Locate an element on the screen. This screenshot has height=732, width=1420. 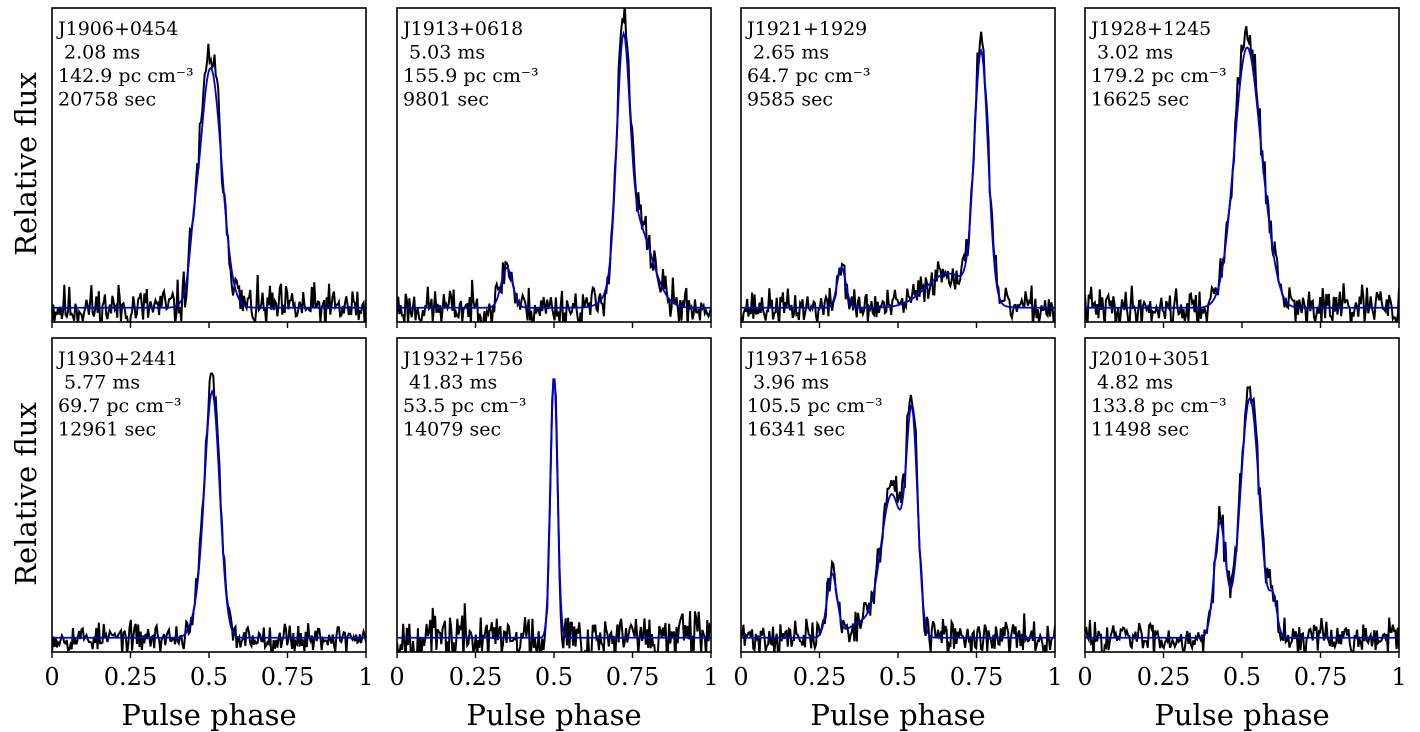
panel-annotation-line: 9585 sec is located at coordinates (790, 100).